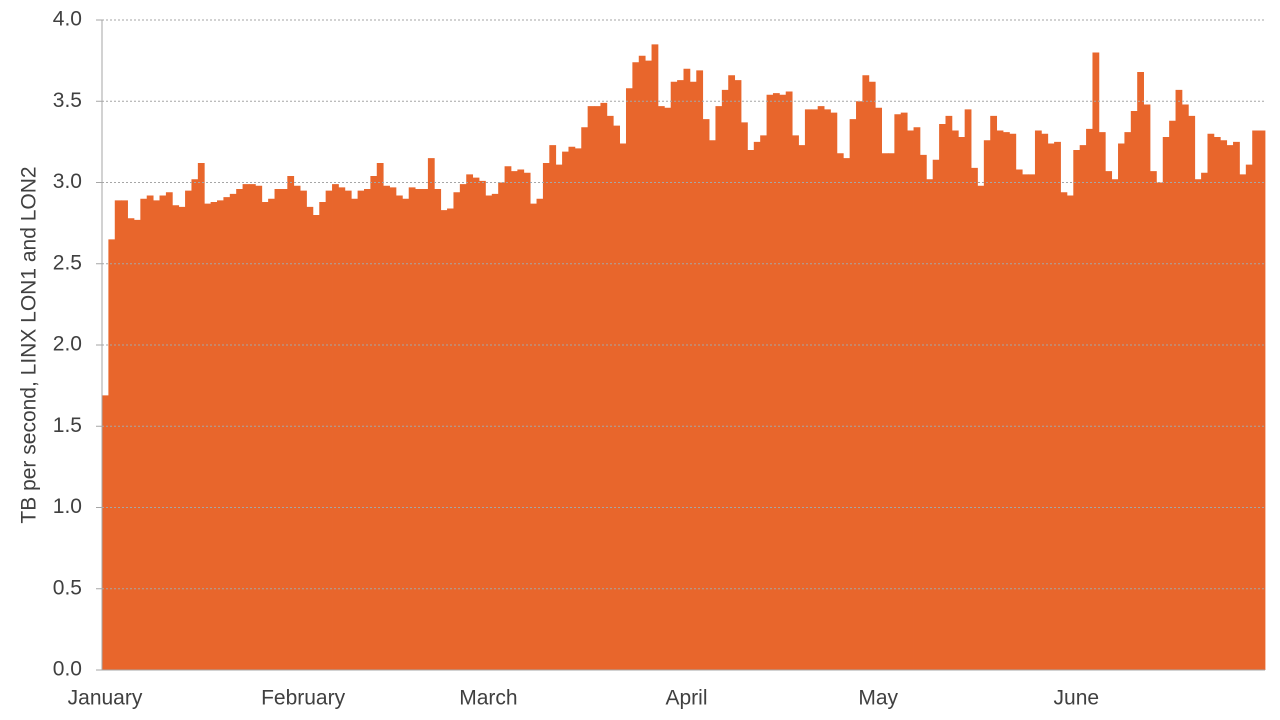  What do you see at coordinates (488, 698) in the screenshot?
I see `x-tick-label: March` at bounding box center [488, 698].